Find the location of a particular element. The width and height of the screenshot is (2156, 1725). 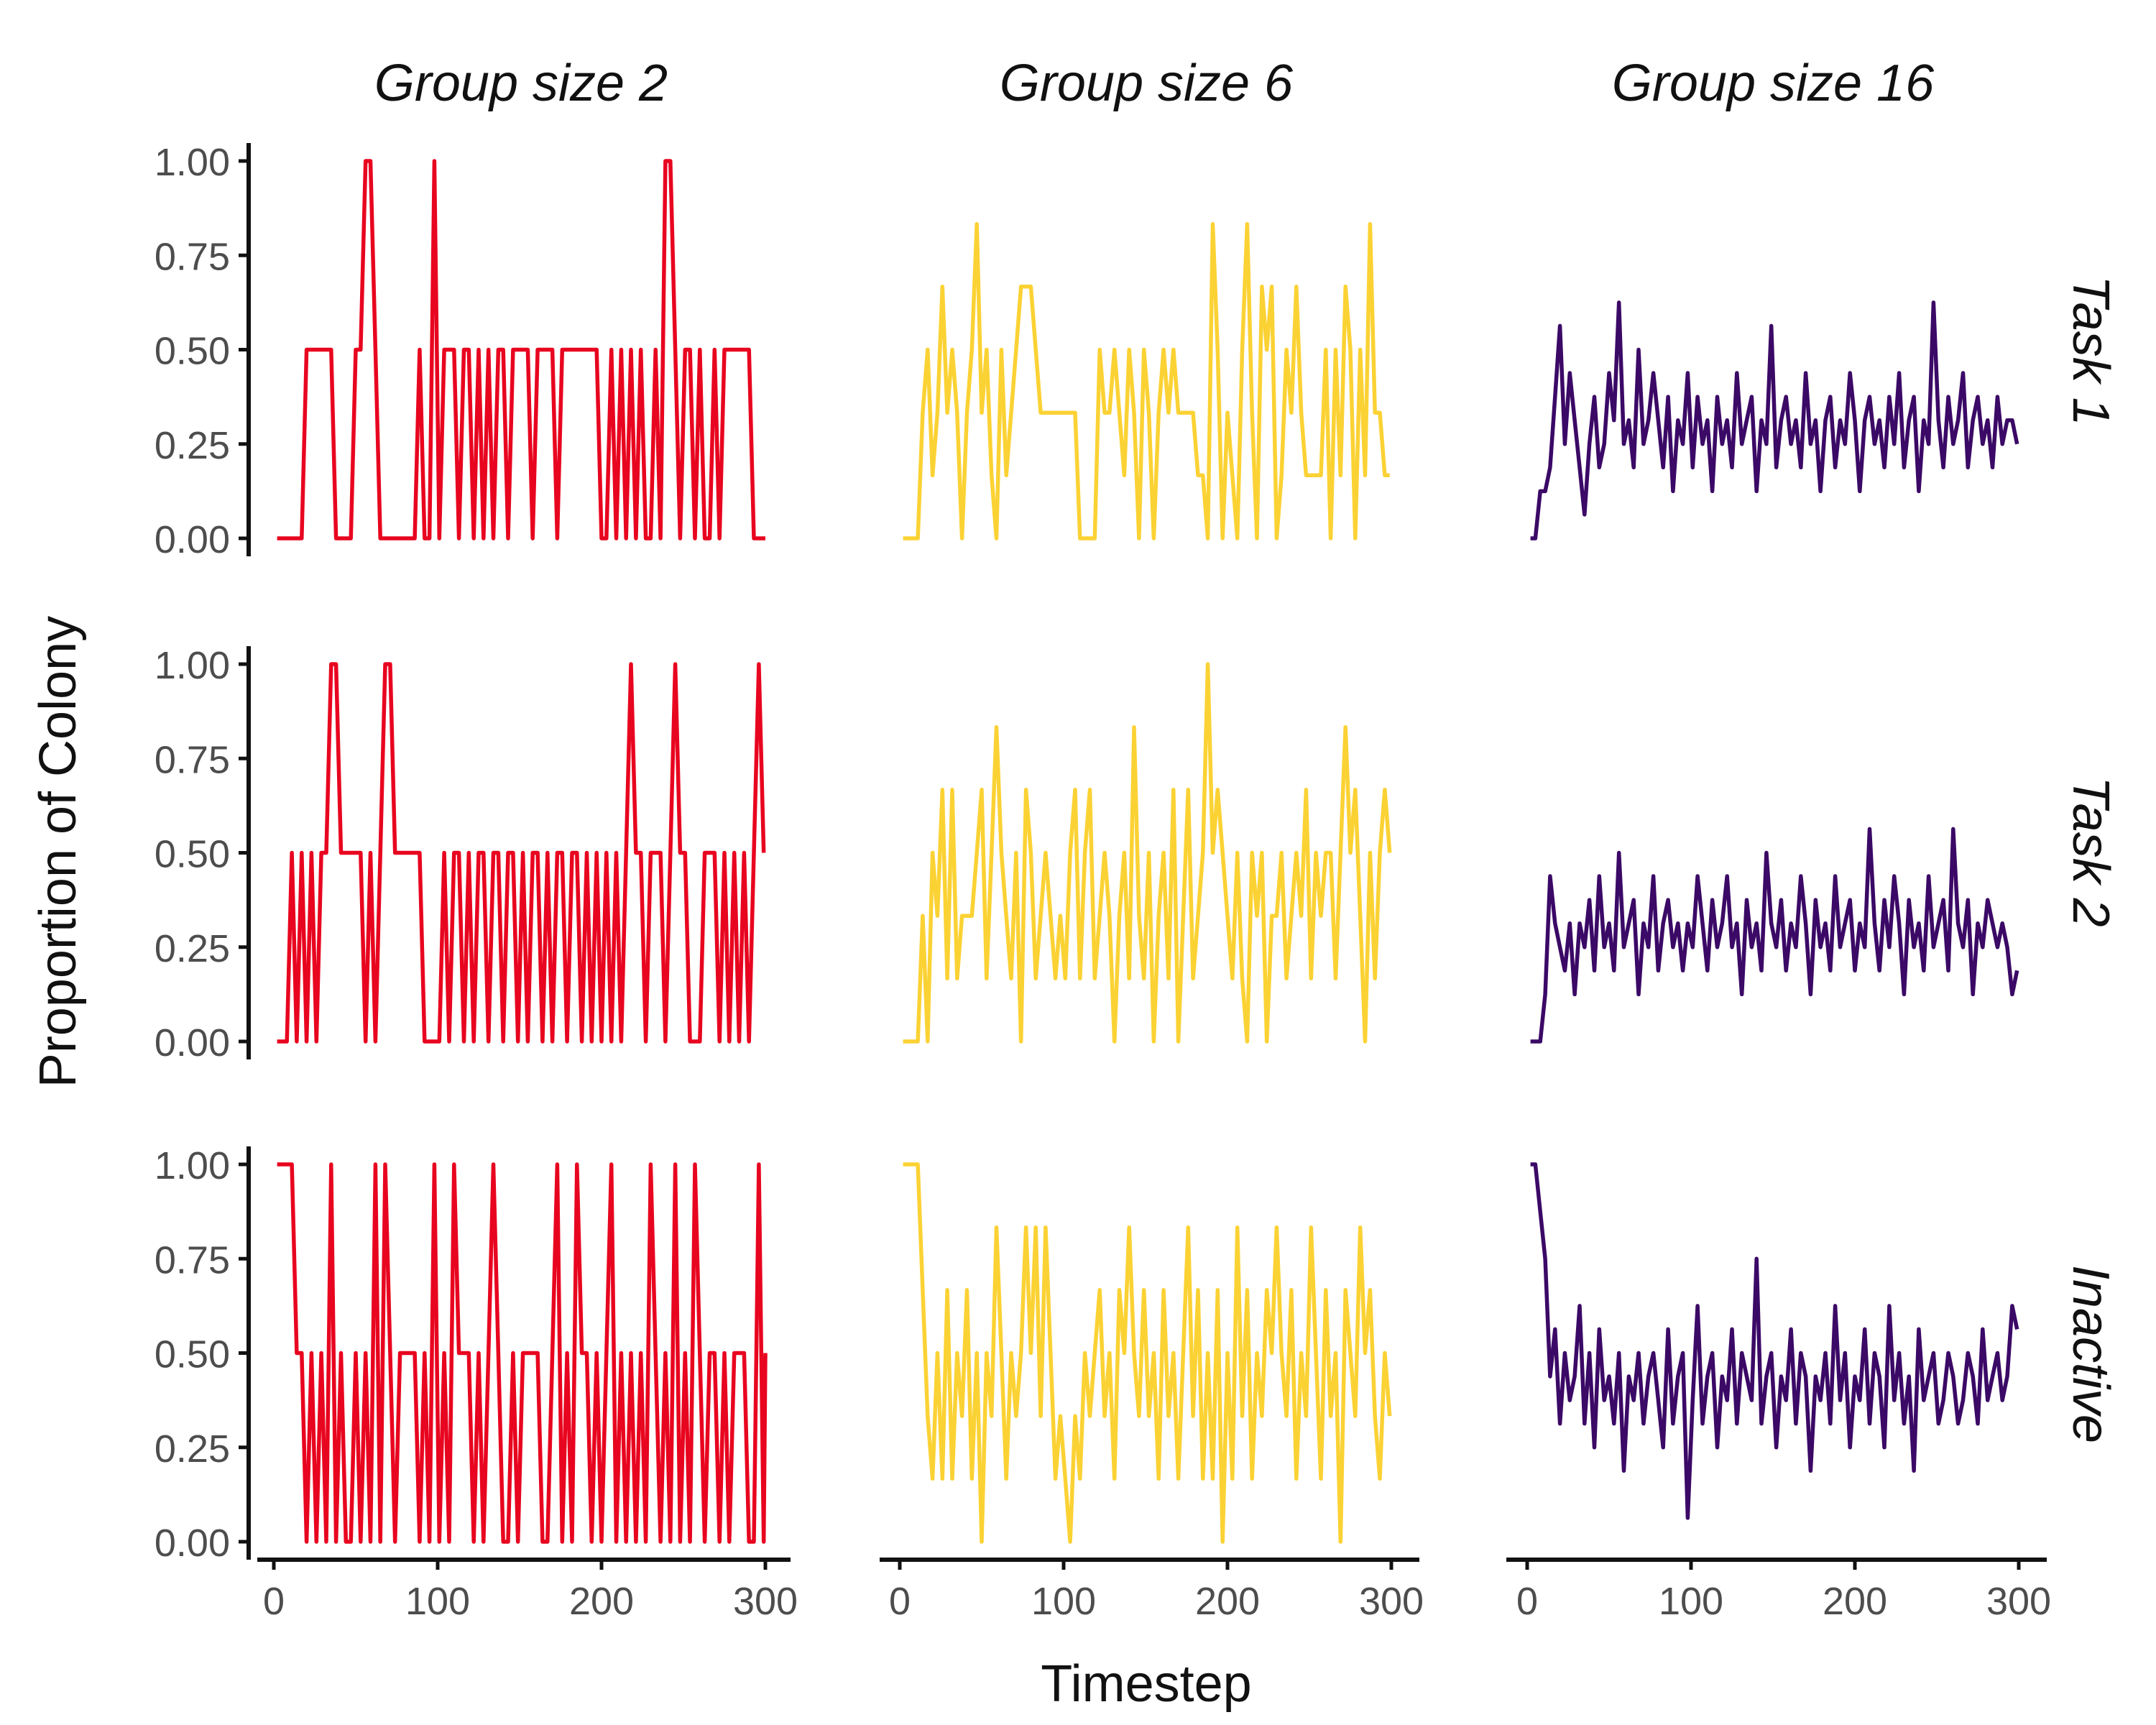

y-axis-title: Proportion of Colony is located at coordinates (58, 851).